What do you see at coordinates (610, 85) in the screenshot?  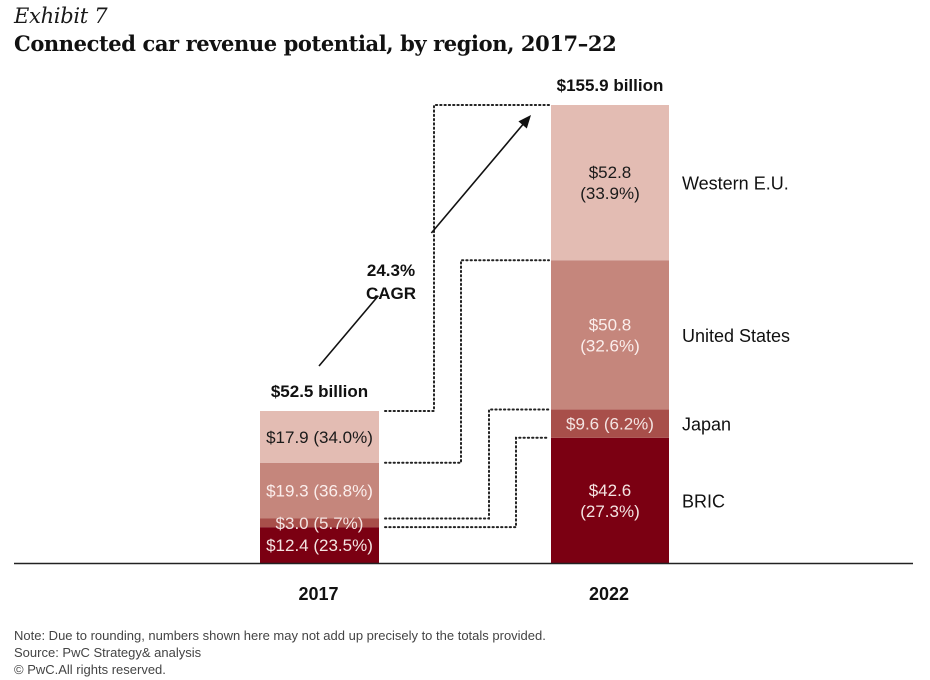 I see `total-label-2022: $155.9 billion` at bounding box center [610, 85].